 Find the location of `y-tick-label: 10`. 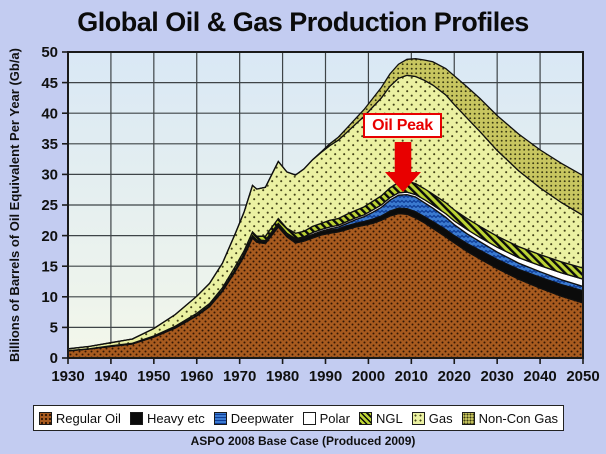

y-tick-label: 10 is located at coordinates (49, 297).